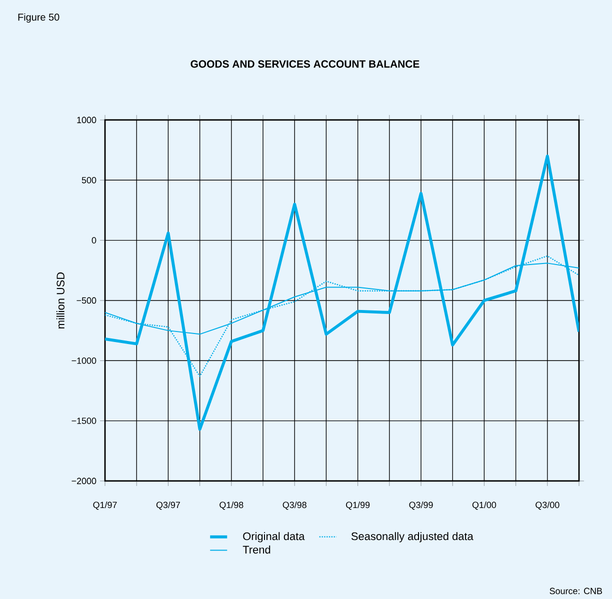 This screenshot has width=612, height=599. What do you see at coordinates (358, 506) in the screenshot?
I see `x-tick-label: Q1/99` at bounding box center [358, 506].